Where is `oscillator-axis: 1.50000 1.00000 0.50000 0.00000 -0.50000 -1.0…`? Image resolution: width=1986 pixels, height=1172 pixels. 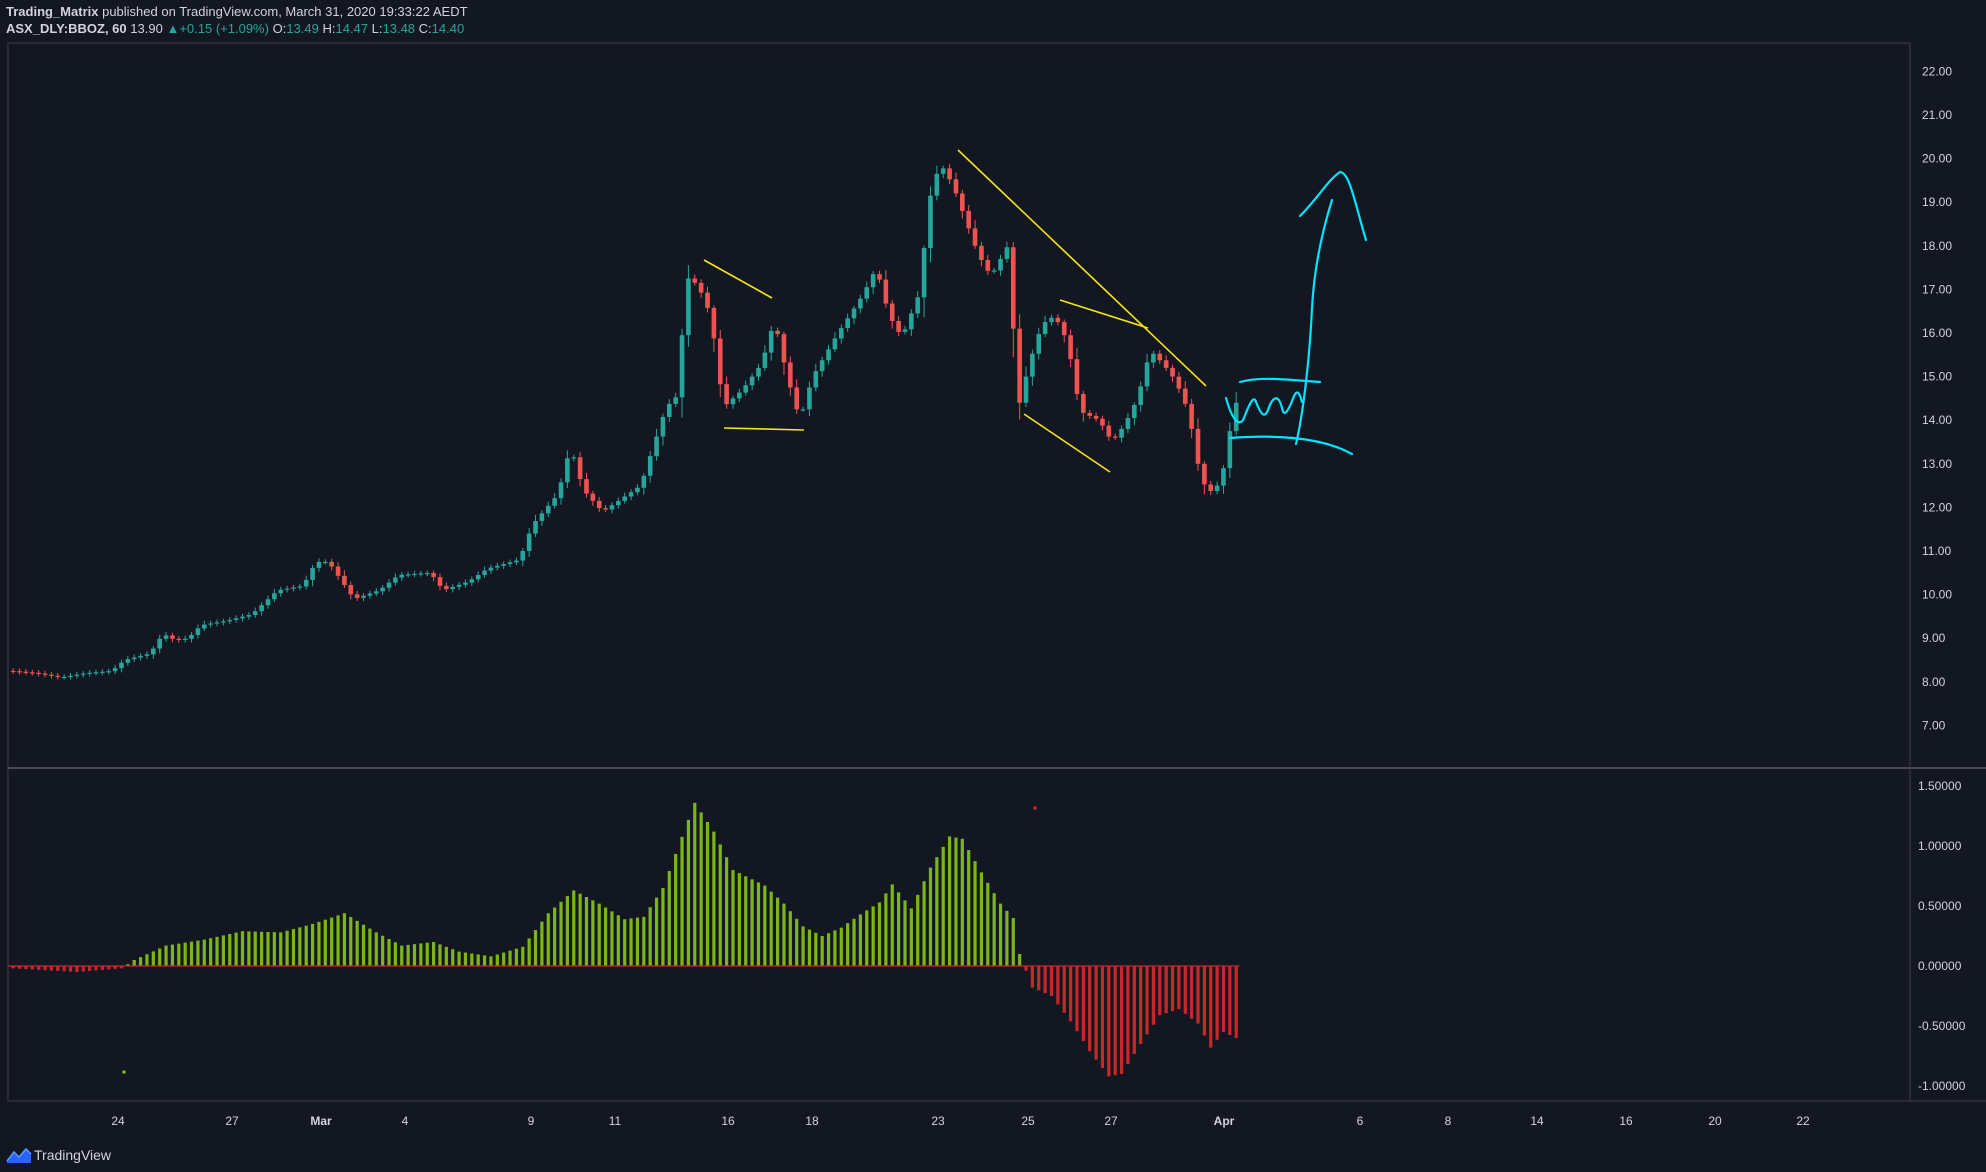 oscillator-axis: 1.50000 1.00000 0.50000 0.00000 -0.50000 -1.0… is located at coordinates (1942, 936).